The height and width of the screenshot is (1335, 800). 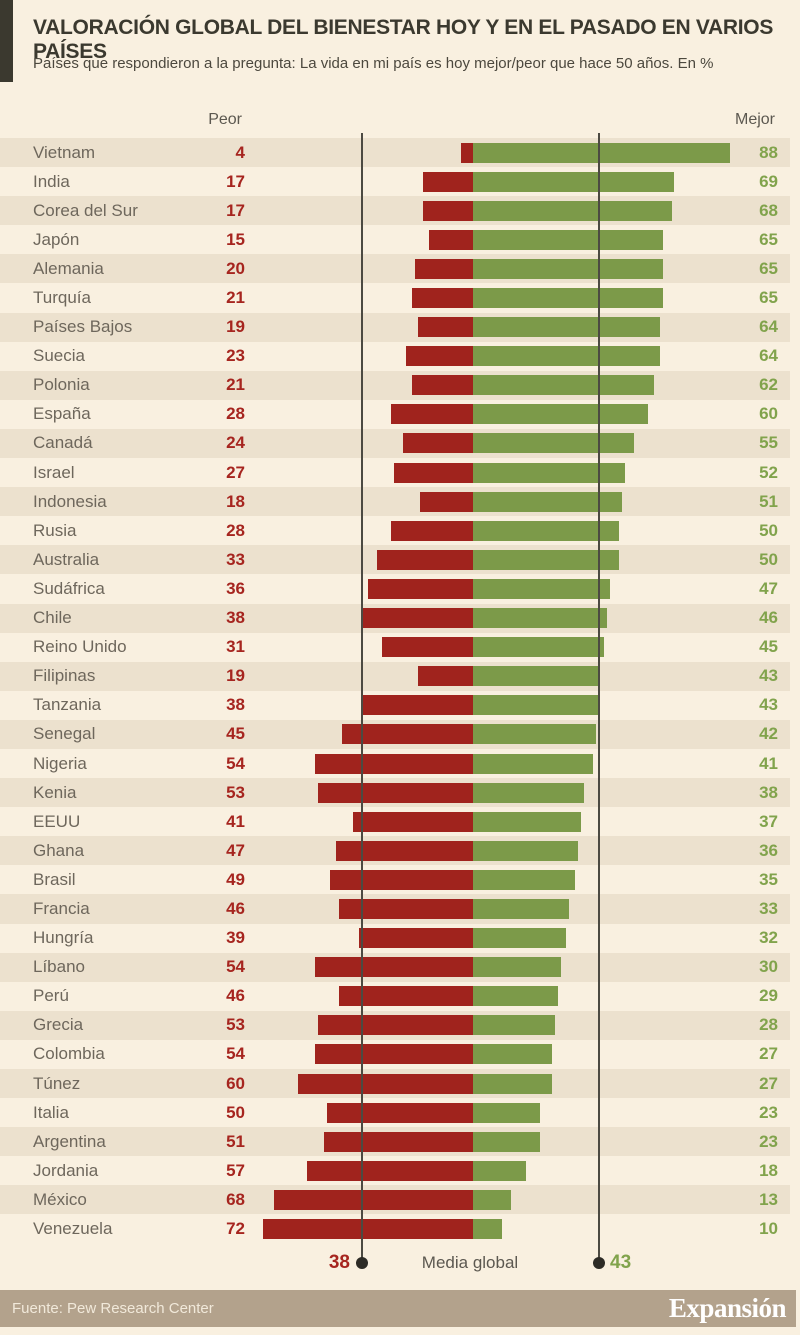 What do you see at coordinates (73, 1229) in the screenshot?
I see `country-label: Venezuela` at bounding box center [73, 1229].